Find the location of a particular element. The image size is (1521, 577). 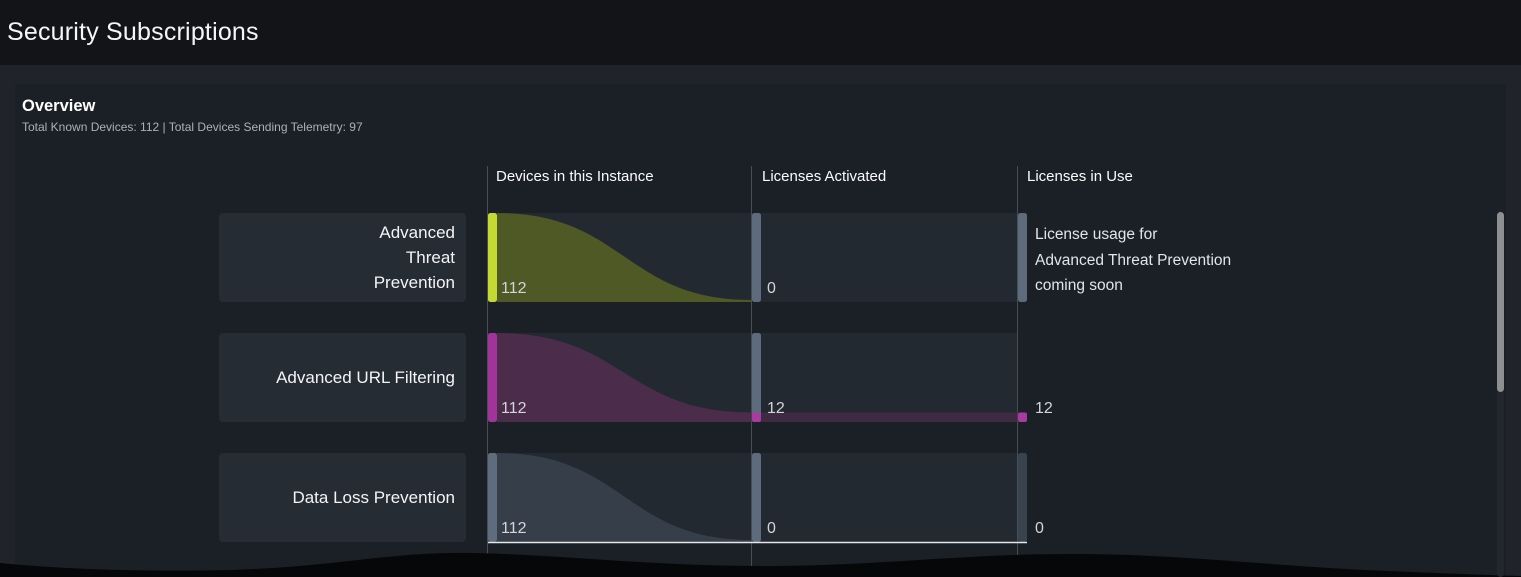

in-use-count: 0 is located at coordinates (1039, 528).